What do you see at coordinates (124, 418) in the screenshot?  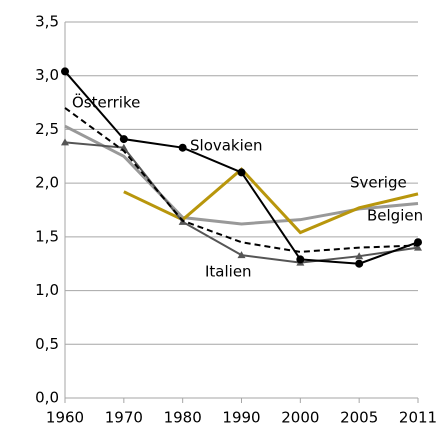 I see `x-tick-label: 1970` at bounding box center [124, 418].